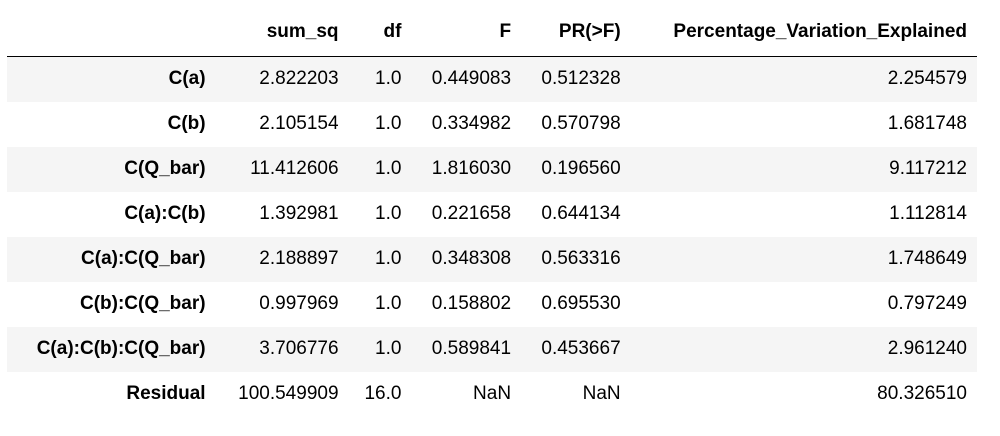 The width and height of the screenshot is (1000, 436). Describe the element at coordinates (581, 348) in the screenshot. I see `cell-pr-f: 0.453667` at that location.